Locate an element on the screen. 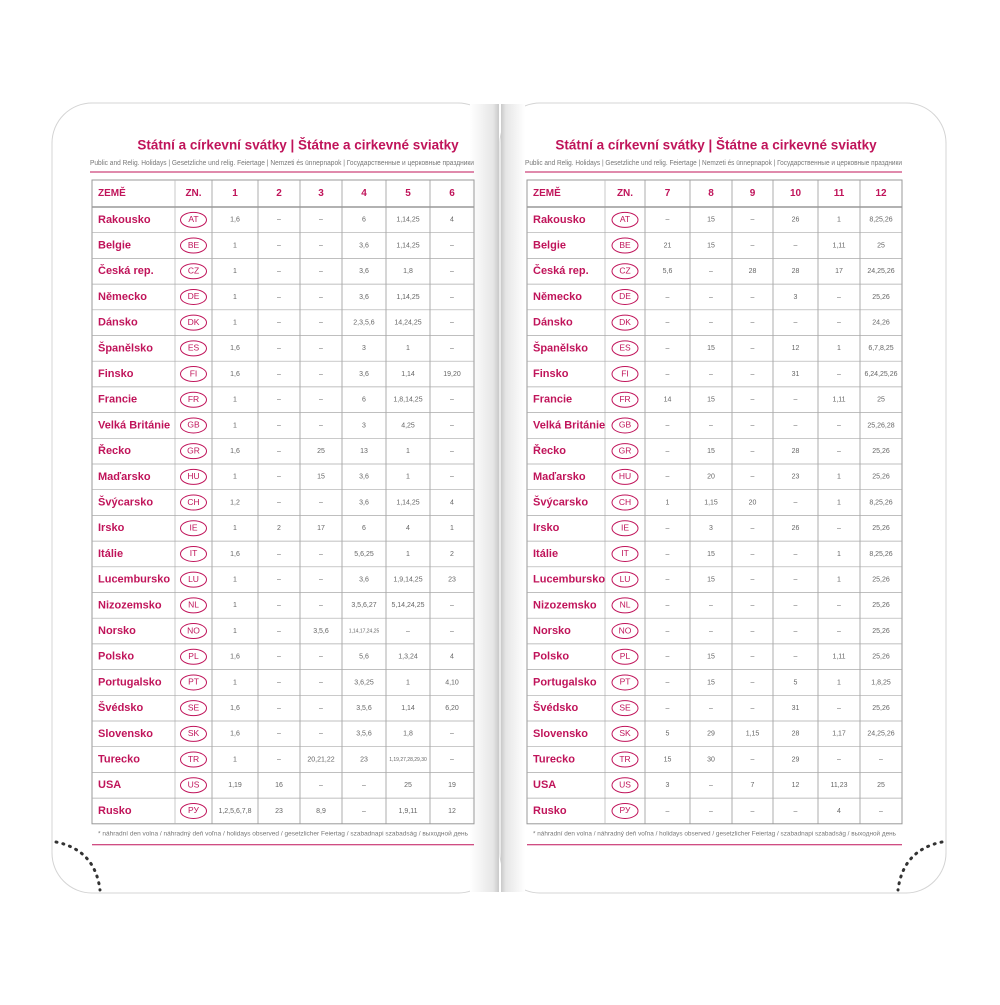 This screenshot has height=1005, width=1000. country-code: TR is located at coordinates (624, 759).